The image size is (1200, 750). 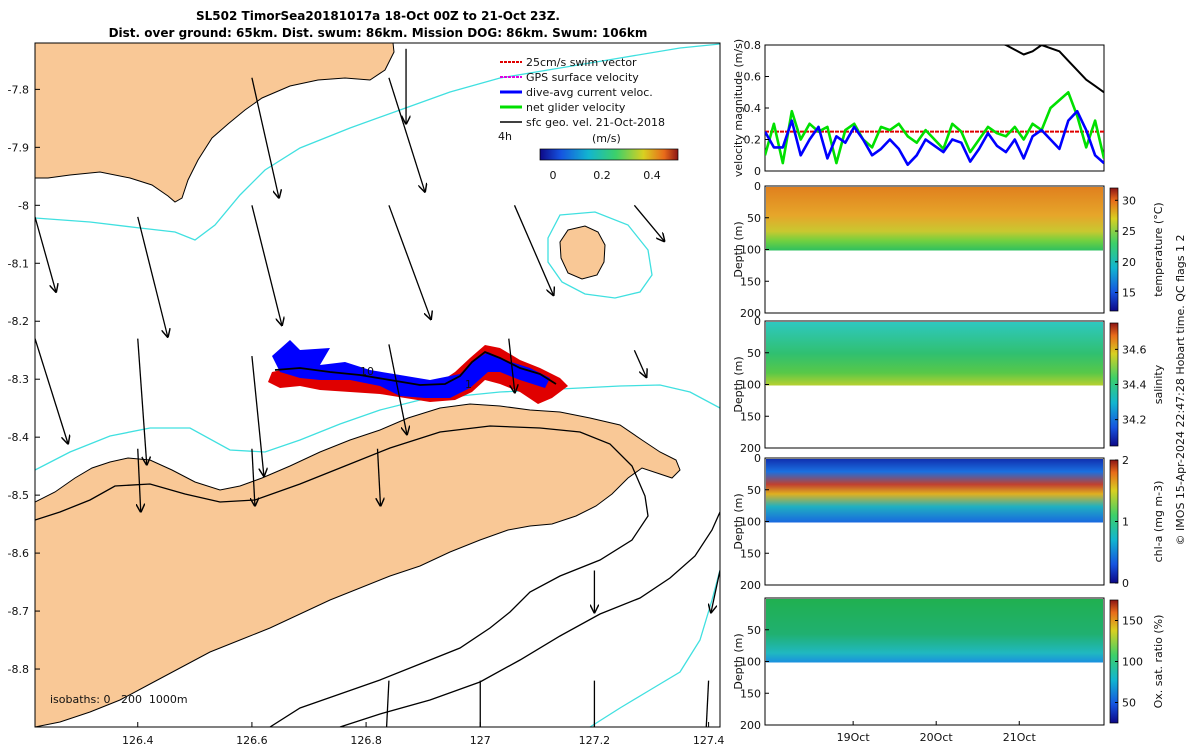 I want to click on hour-mark-label: 4h, so click(x=505, y=136).